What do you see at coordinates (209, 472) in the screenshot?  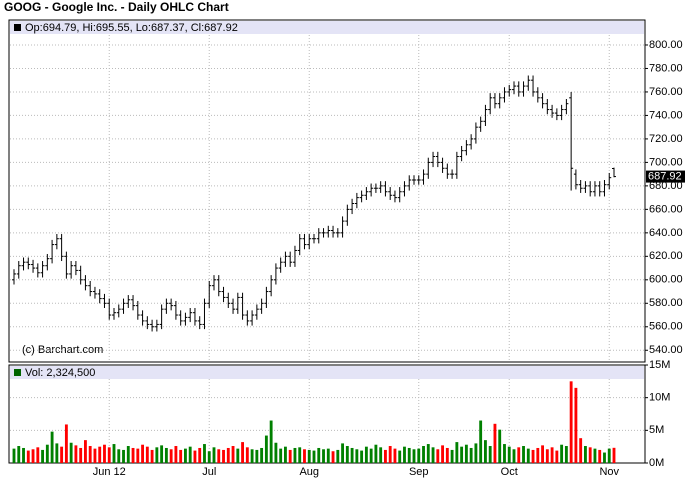 I see `x-tick-label: Jul` at bounding box center [209, 472].